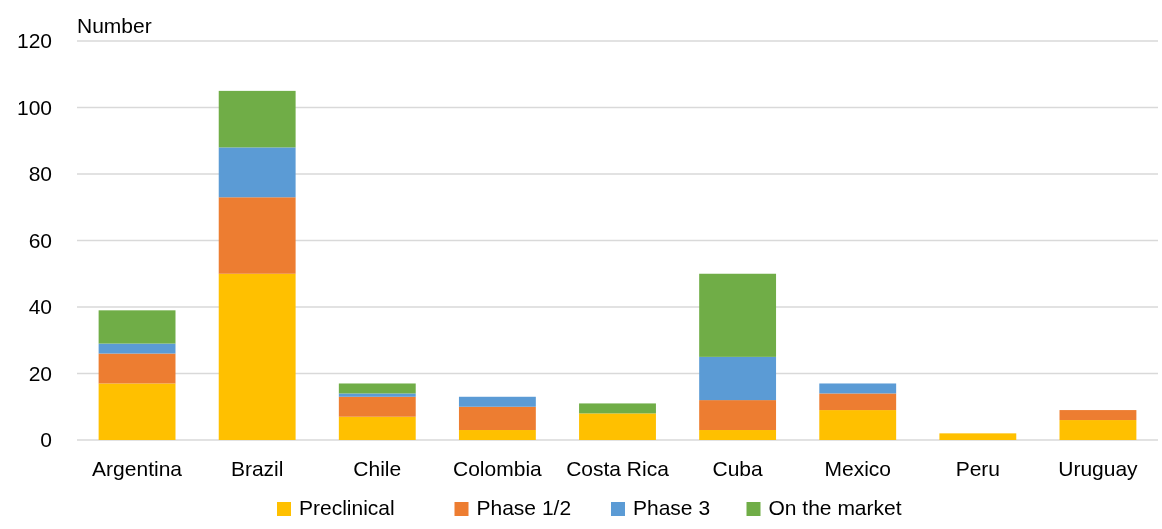 This screenshot has width=1162, height=529. Describe the element at coordinates (672, 507) in the screenshot. I see `legend-label: Phase 3` at that location.